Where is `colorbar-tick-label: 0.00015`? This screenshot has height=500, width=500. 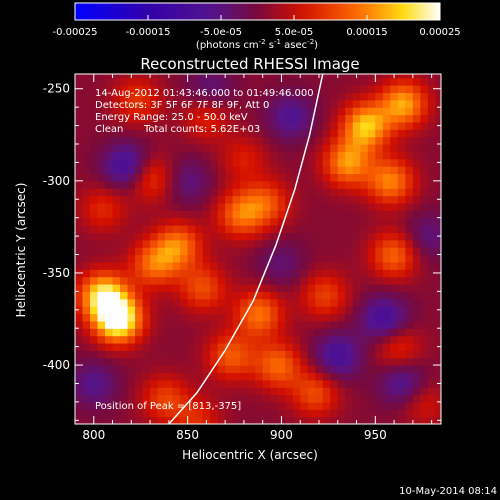 colorbar-tick-label: 0.00015 is located at coordinates (366, 32).